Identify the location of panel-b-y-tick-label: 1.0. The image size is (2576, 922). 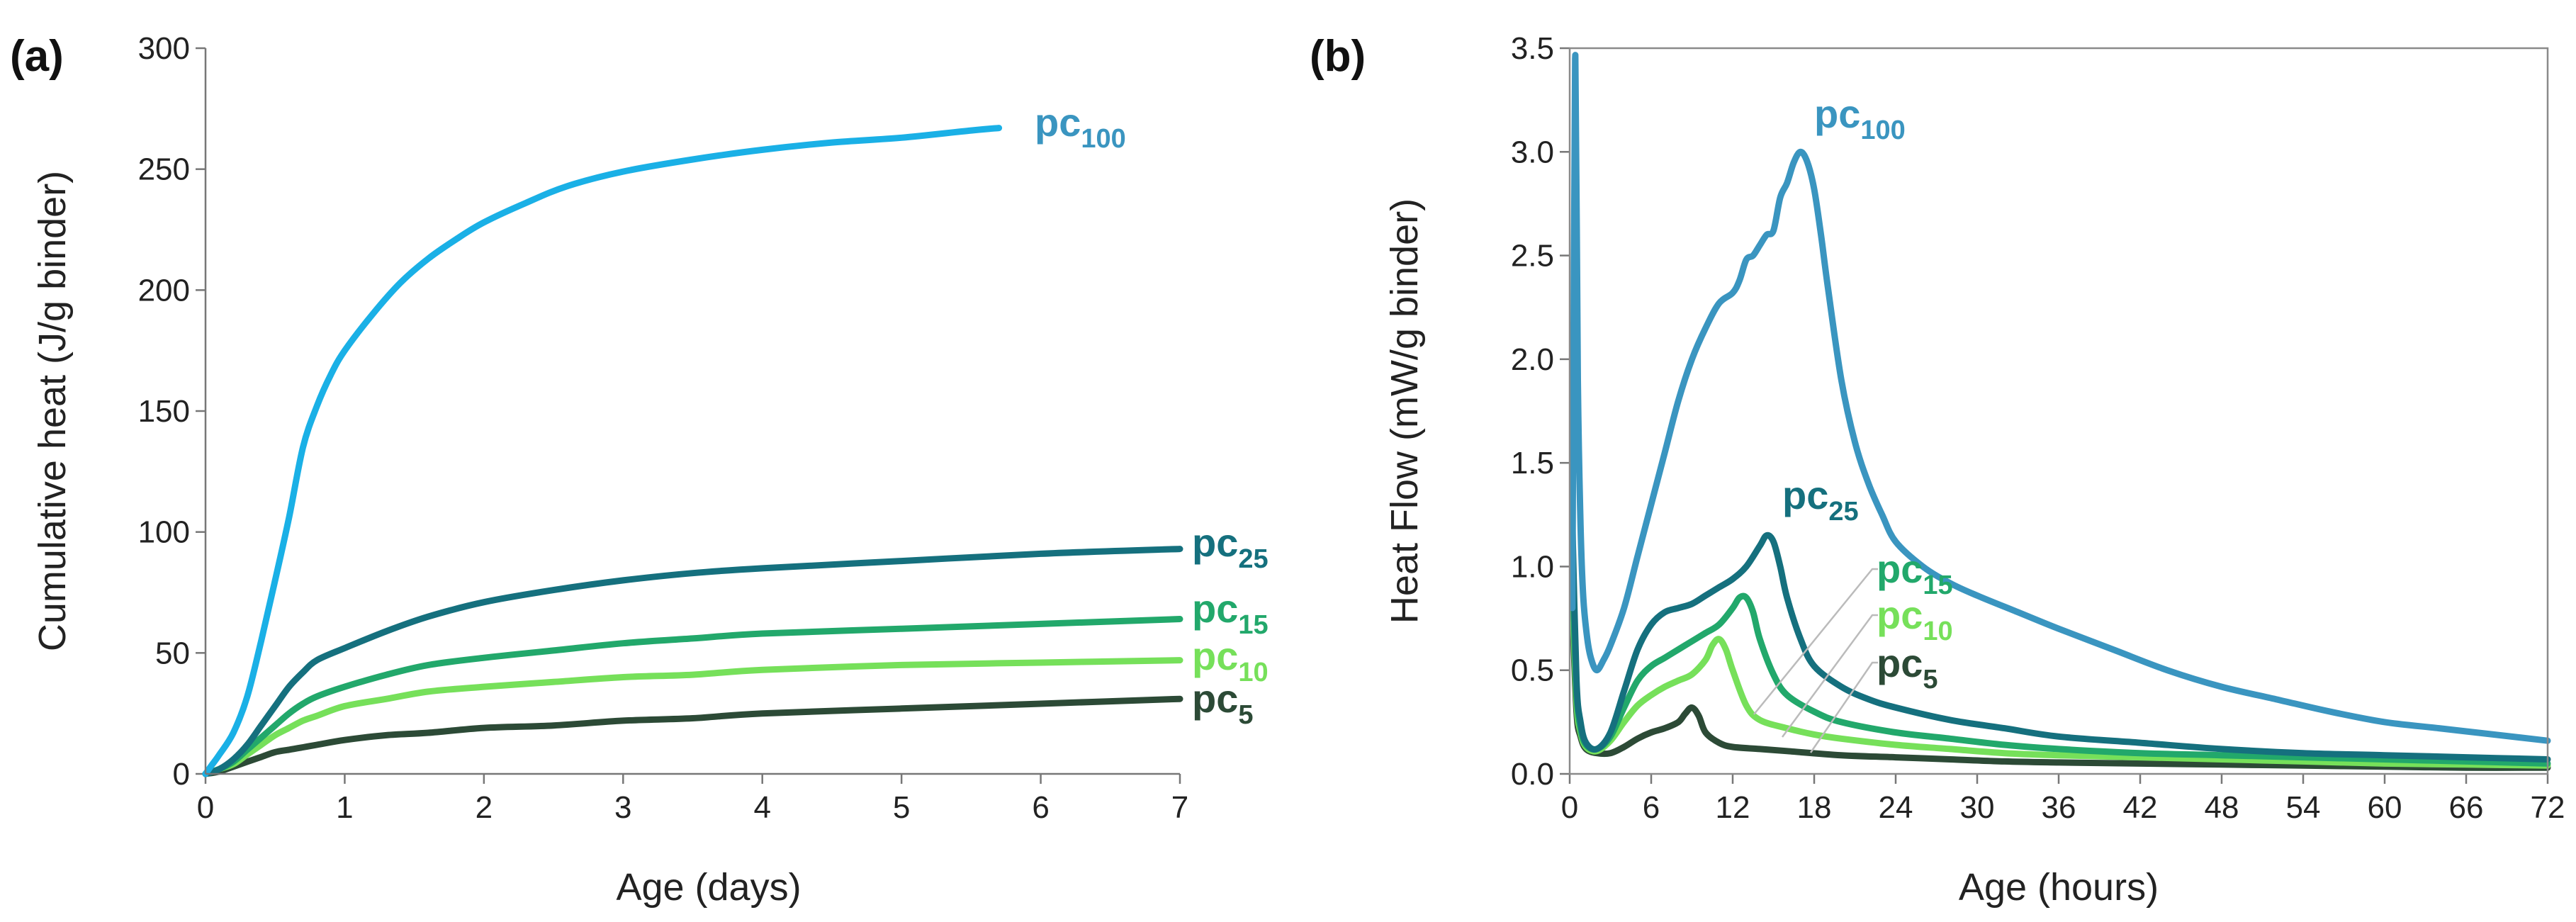
(1533, 566).